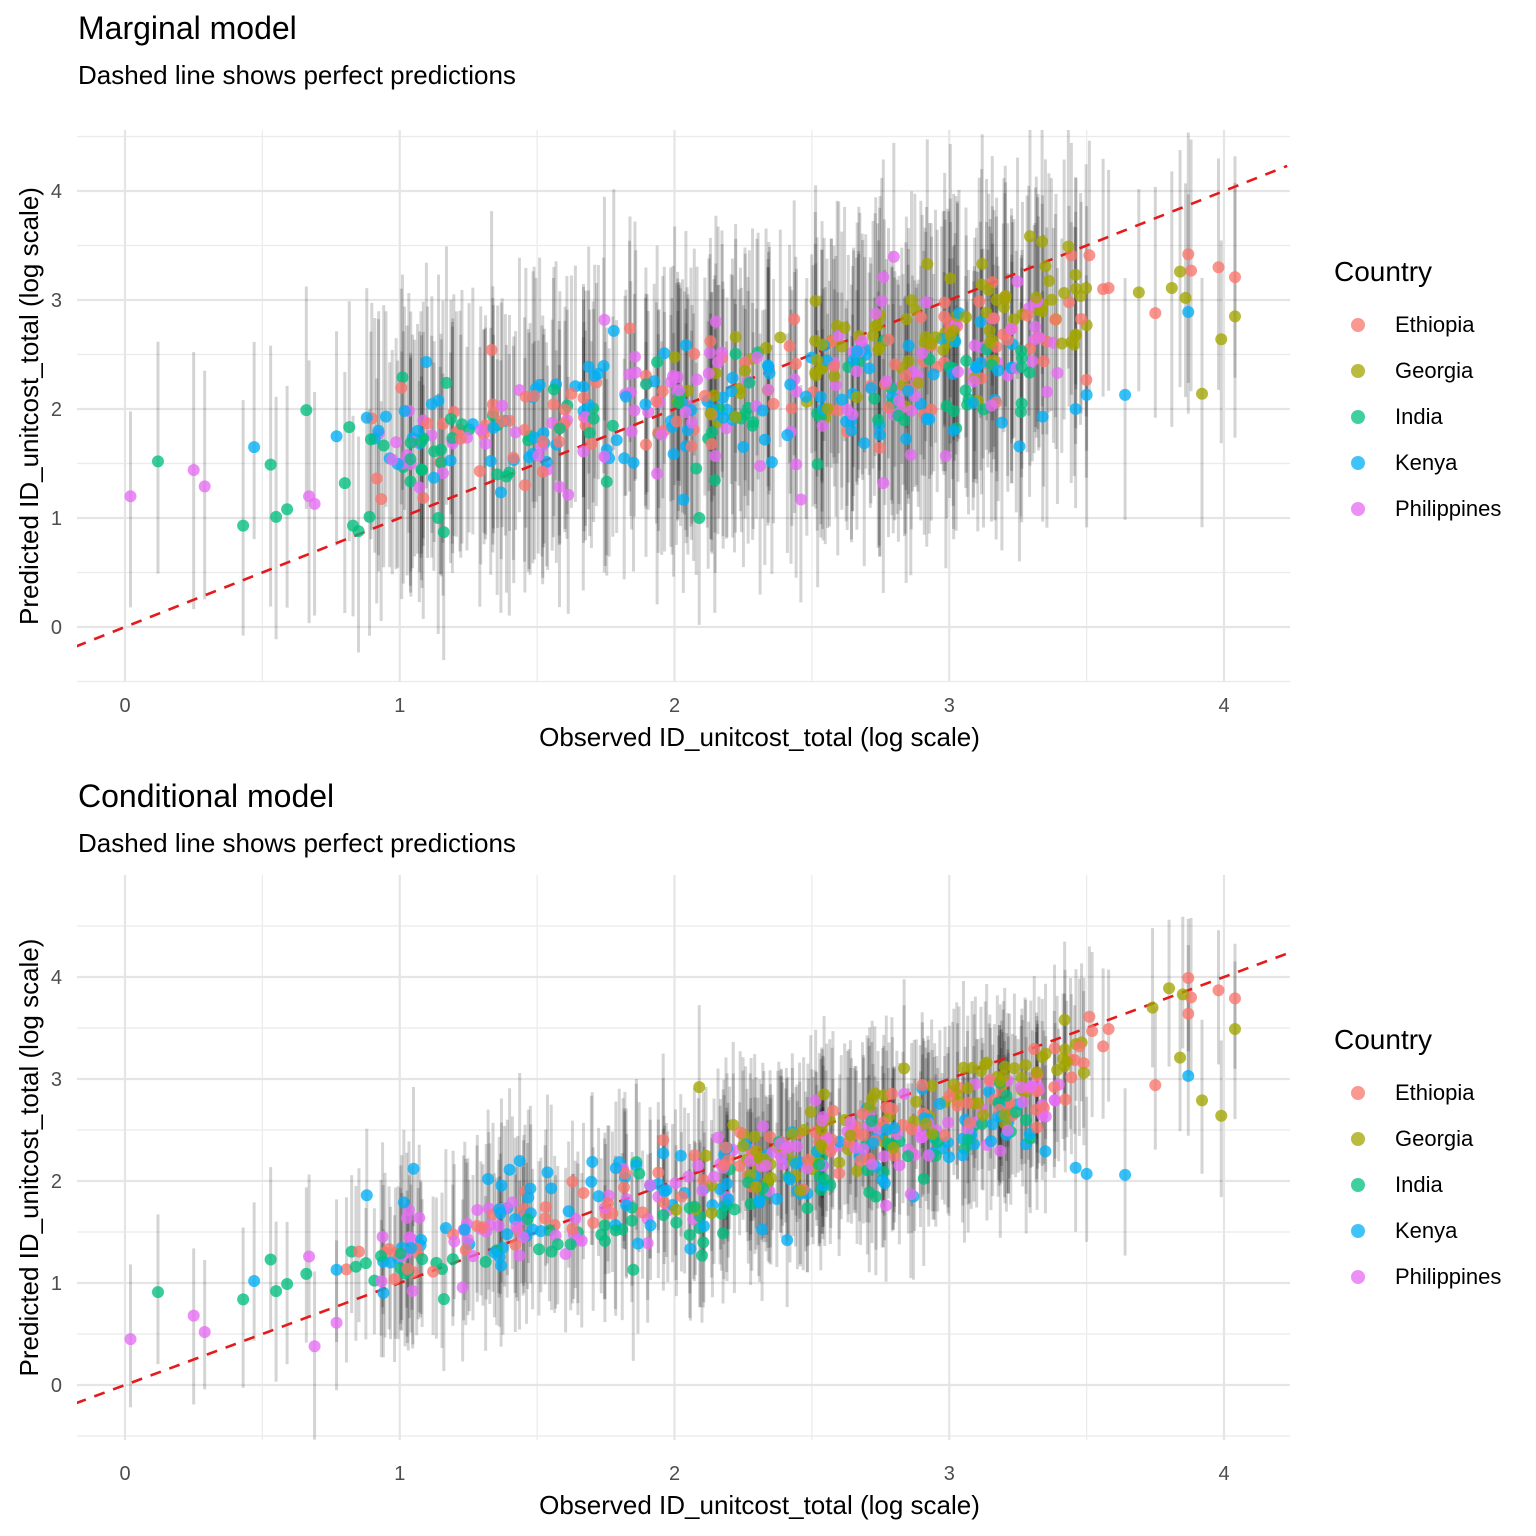 Image resolution: width=1536 pixels, height=1536 pixels. What do you see at coordinates (399, 706) in the screenshot?
I see `x-tick-label: 1` at bounding box center [399, 706].